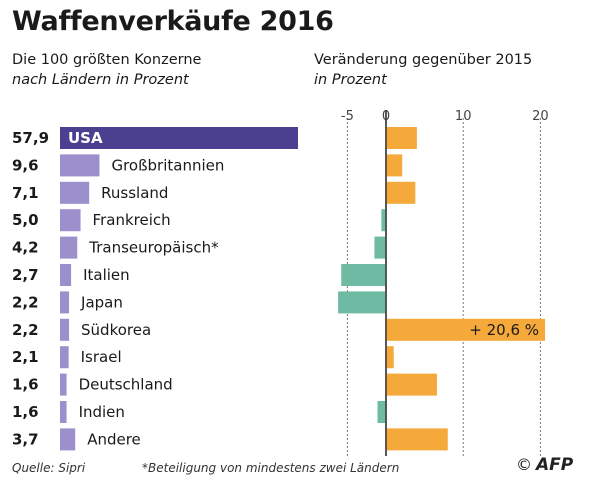 This screenshot has height=487, width=595. What do you see at coordinates (25, 248) in the screenshot?
I see `share-value-label: 4,2` at bounding box center [25, 248].